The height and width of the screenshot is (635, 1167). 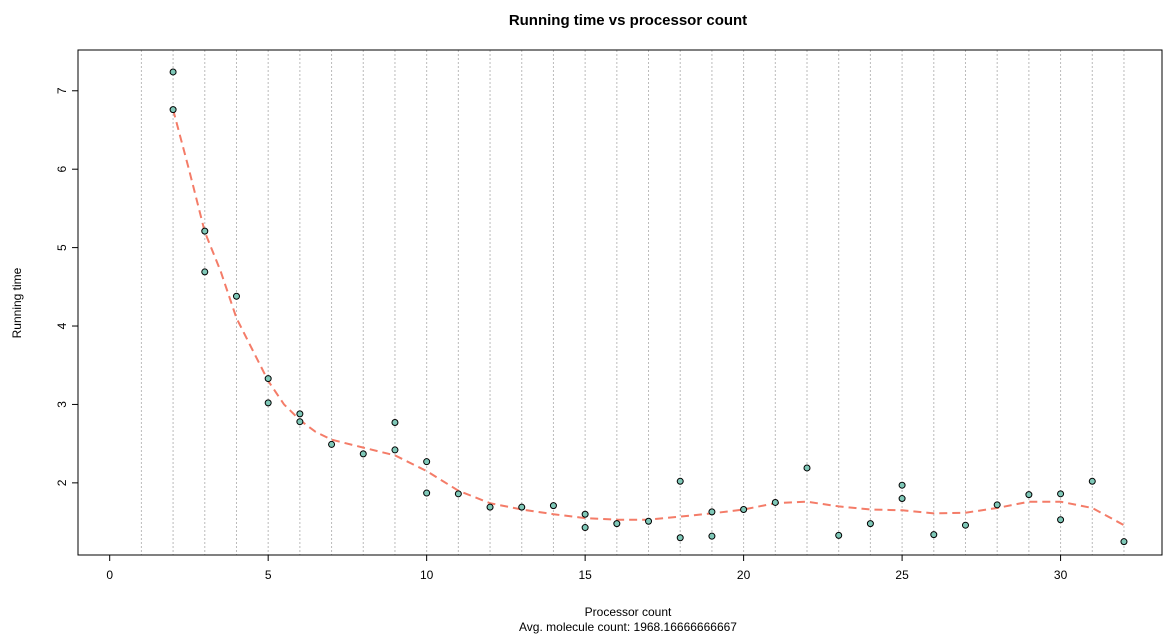 What do you see at coordinates (744, 575) in the screenshot?
I see `x-tick-label: 20` at bounding box center [744, 575].